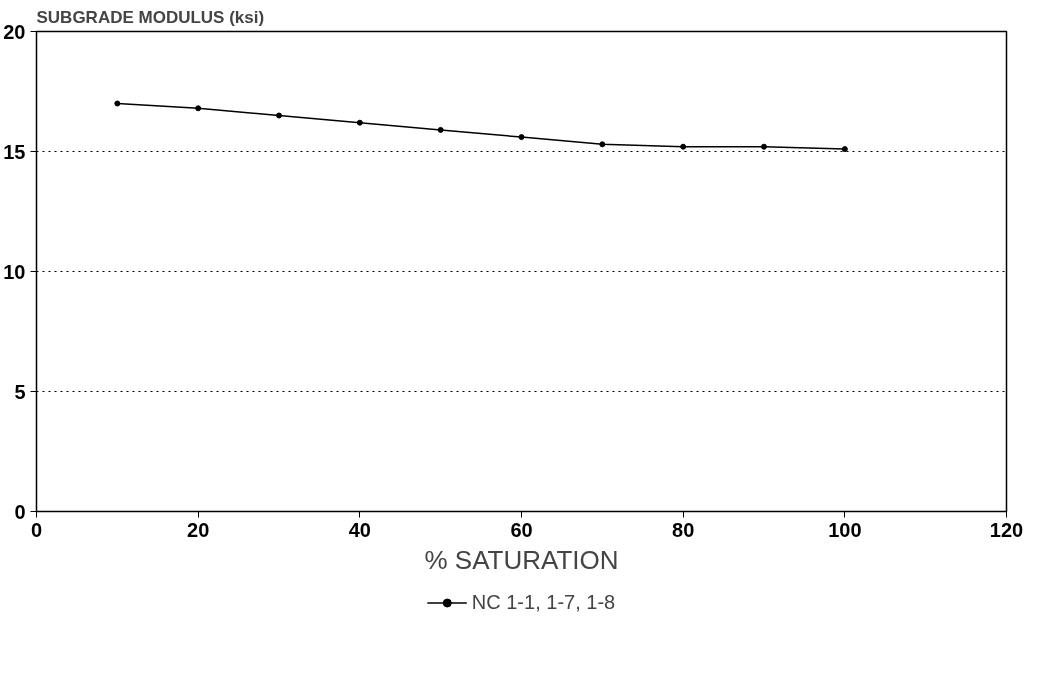 Image resolution: width=1060 pixels, height=688 pixels. Describe the element at coordinates (521, 529) in the screenshot. I see `x-tick-label: 60` at that location.